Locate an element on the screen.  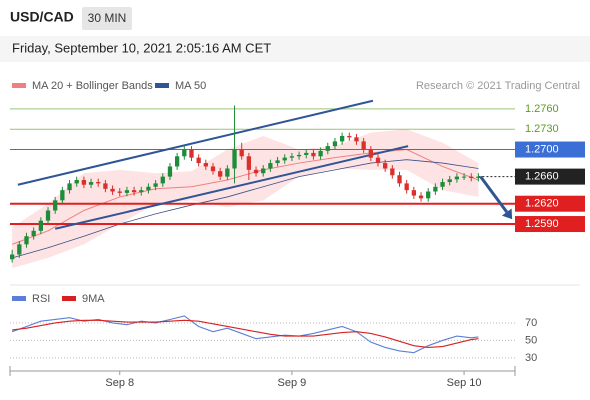
level-label: 1.2760 is located at coordinates (542, 109).